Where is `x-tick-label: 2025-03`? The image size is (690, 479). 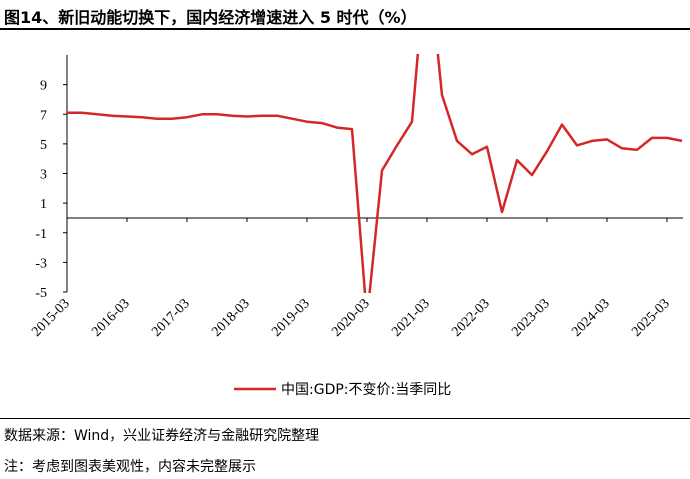
x-tick-label: 2025-03 is located at coordinates (651, 318).